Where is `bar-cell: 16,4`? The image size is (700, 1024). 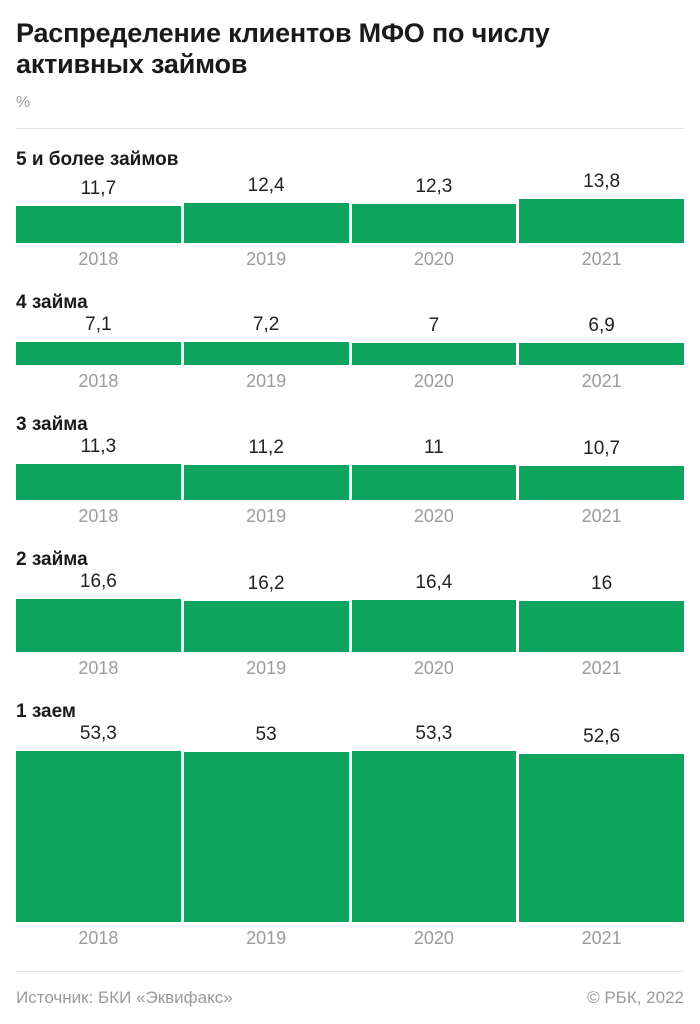 bar-cell: 16,4 is located at coordinates (434, 612).